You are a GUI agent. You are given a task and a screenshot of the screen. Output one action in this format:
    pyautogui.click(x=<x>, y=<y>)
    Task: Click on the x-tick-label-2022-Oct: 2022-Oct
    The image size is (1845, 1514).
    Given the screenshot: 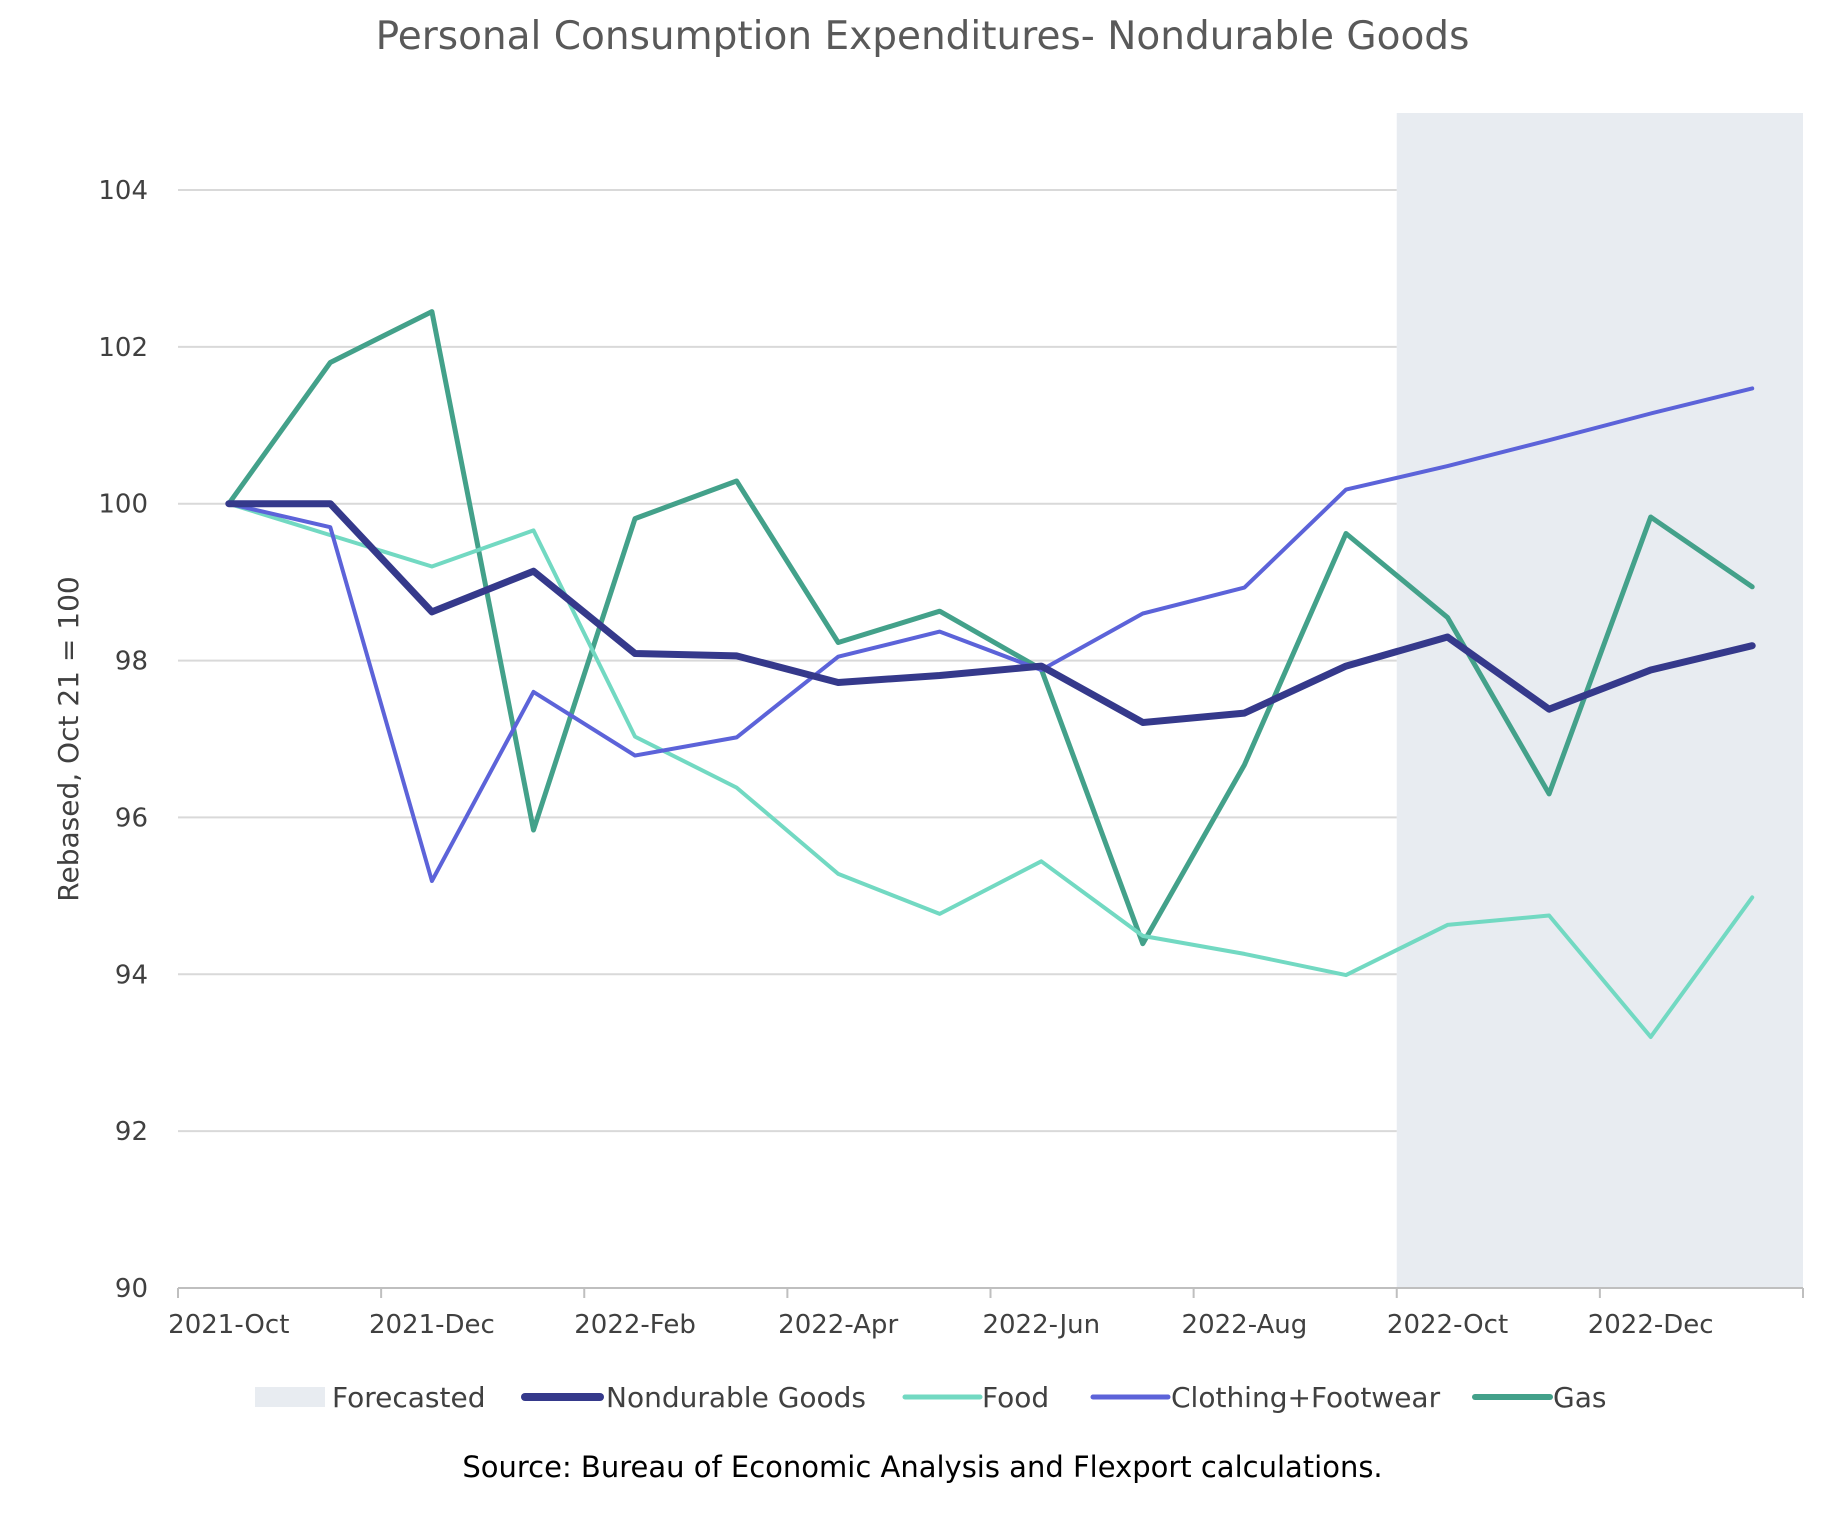 What is the action you would take?
    pyautogui.click(x=1447, y=1325)
    